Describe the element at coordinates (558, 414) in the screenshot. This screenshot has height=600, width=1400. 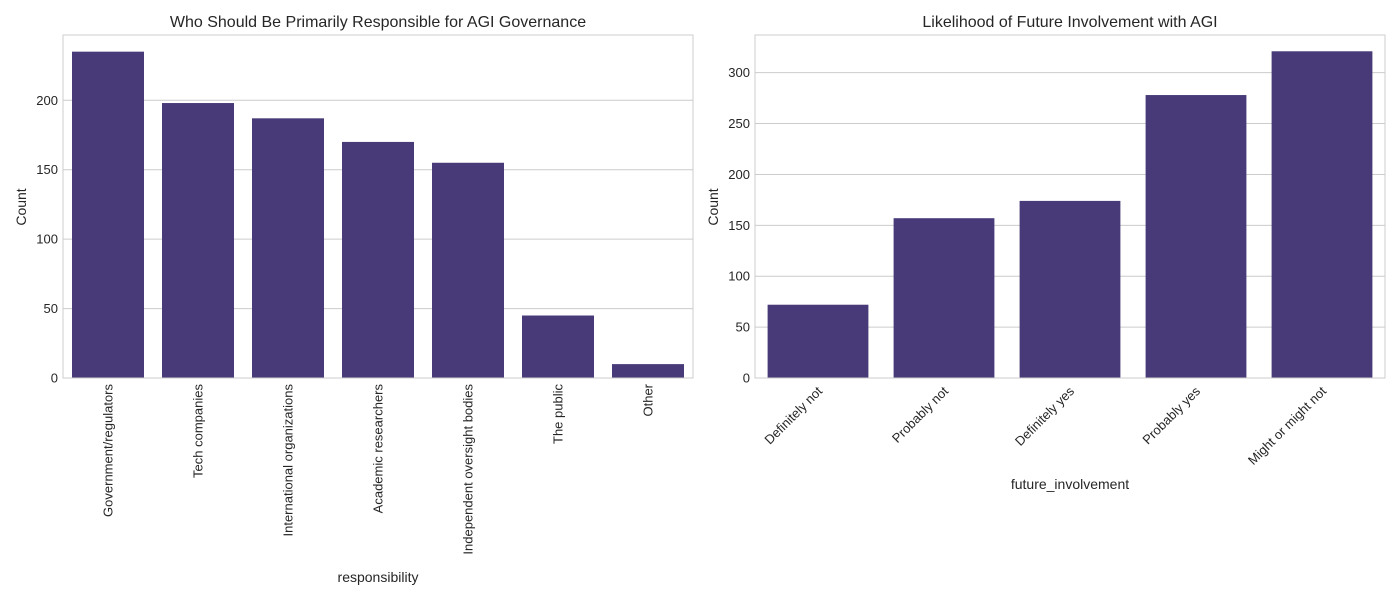
I see `responsibility-chart-x-tick-label: The public` at that location.